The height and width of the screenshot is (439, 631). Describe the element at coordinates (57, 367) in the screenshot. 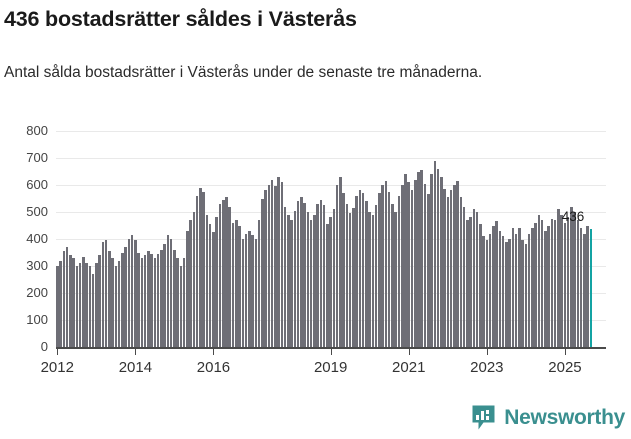

I see `x-axis-tick-label: 2012` at that location.